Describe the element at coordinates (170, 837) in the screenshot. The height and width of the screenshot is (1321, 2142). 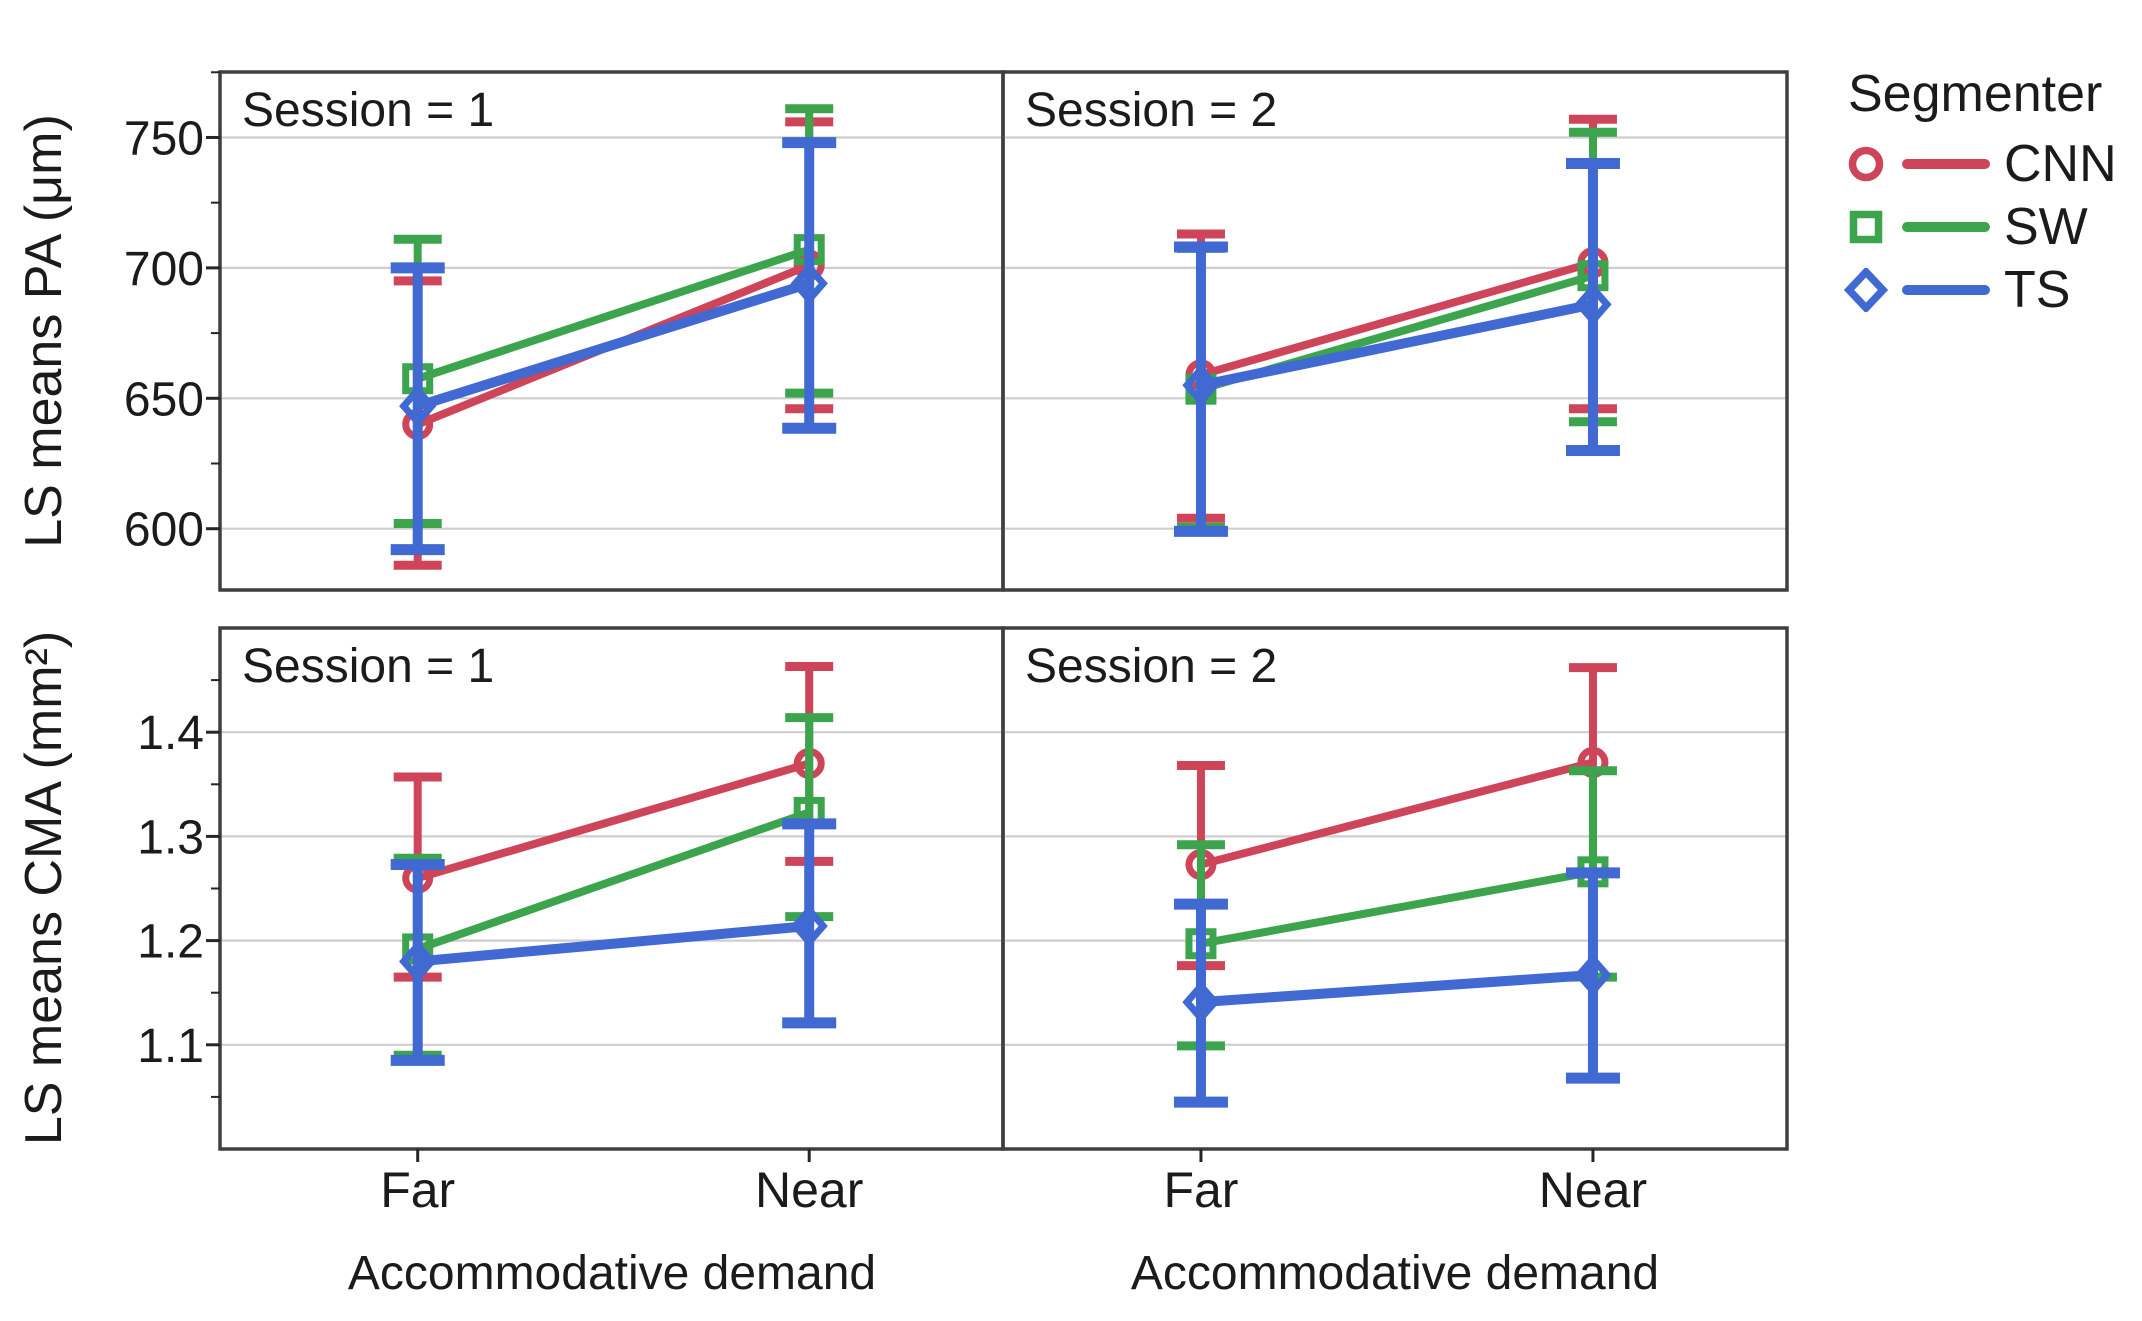
I see `y-tick-label: 1.3` at that location.